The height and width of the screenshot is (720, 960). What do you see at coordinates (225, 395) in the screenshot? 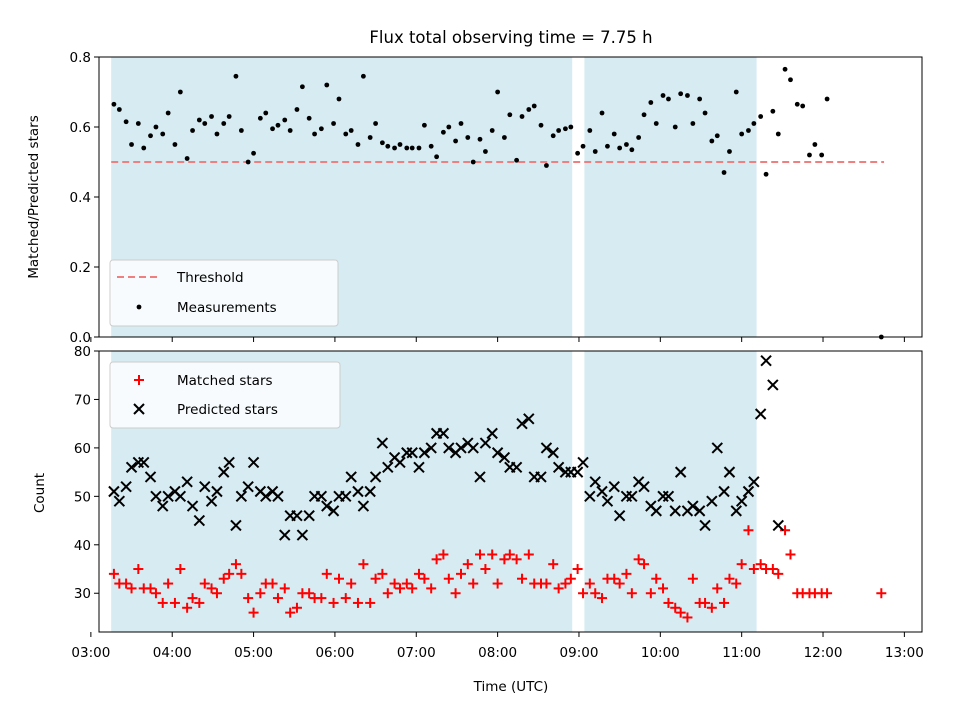
I see `bottom-legend-box` at bounding box center [225, 395].